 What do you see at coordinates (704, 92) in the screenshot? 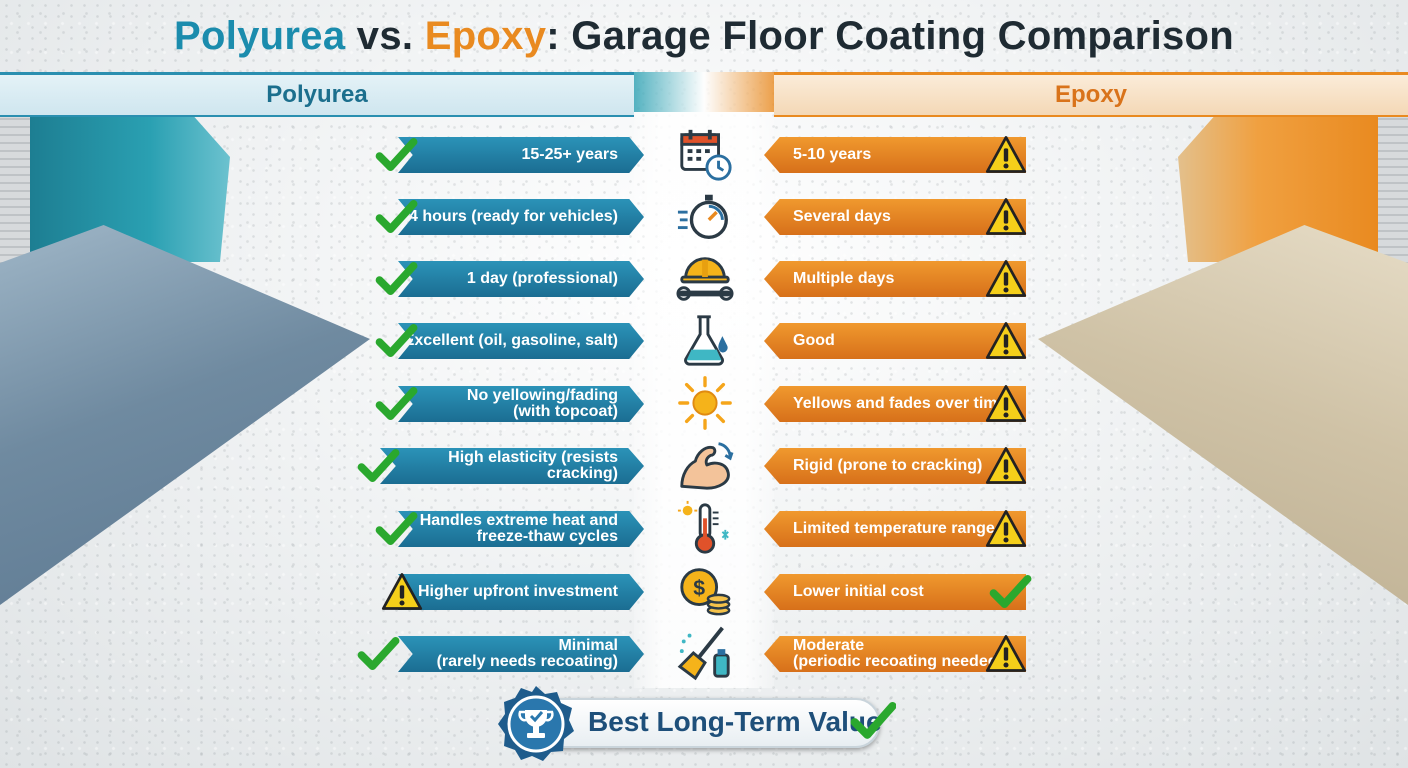
I see `header-divider` at bounding box center [704, 92].